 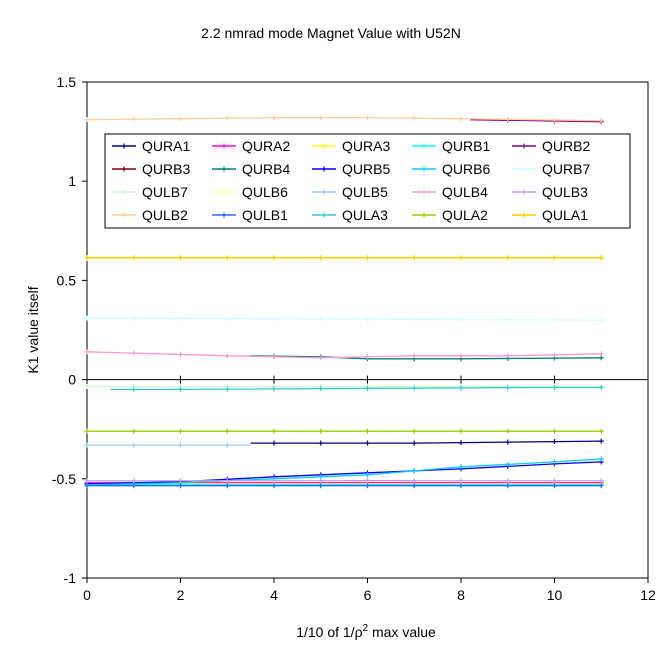 I want to click on legend-entry-qula1: QULA1, so click(x=550, y=215).